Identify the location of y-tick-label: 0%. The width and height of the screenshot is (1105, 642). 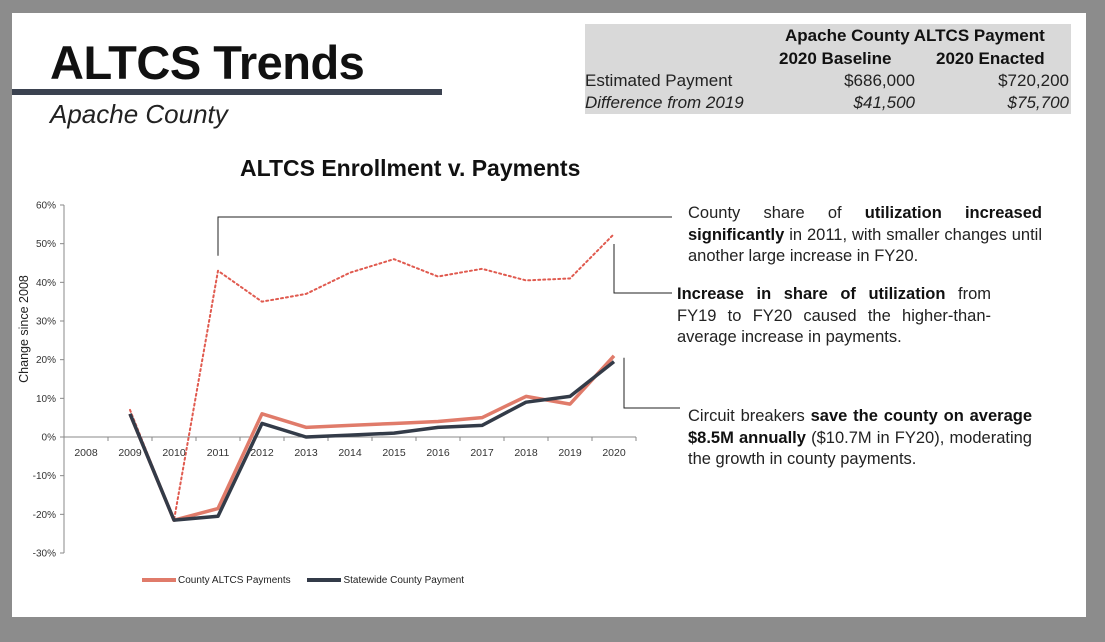
(49, 438).